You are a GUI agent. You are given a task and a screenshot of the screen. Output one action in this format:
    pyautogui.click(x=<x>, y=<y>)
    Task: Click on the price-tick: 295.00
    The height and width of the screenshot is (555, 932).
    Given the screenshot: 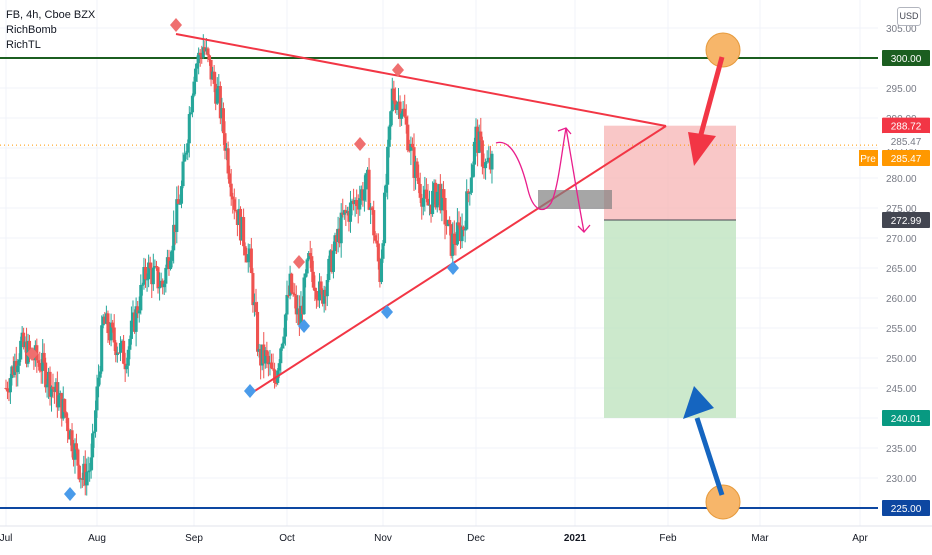 What is the action you would take?
    pyautogui.click(x=901, y=89)
    